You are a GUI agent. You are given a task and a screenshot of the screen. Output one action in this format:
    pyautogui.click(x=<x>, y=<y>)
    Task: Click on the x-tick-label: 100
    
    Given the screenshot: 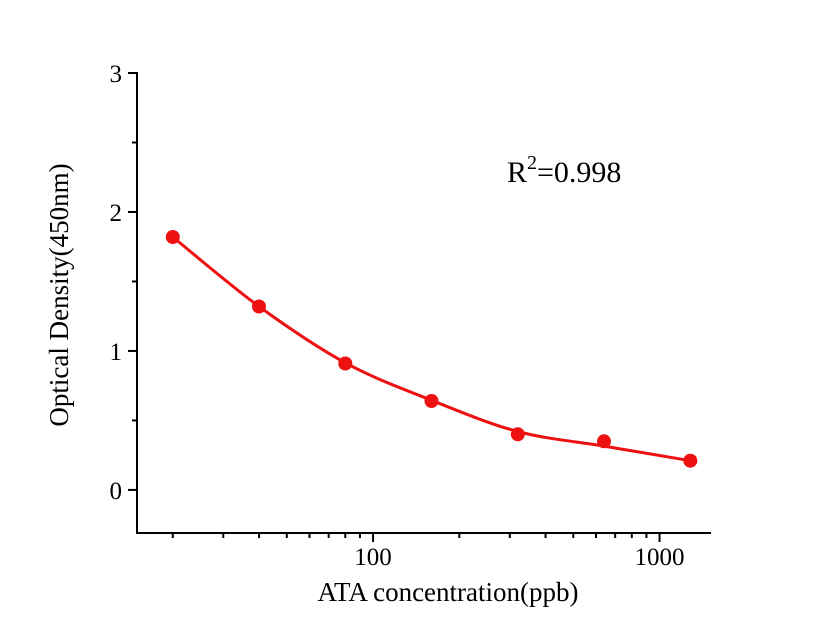 What is the action you would take?
    pyautogui.click(x=373, y=557)
    